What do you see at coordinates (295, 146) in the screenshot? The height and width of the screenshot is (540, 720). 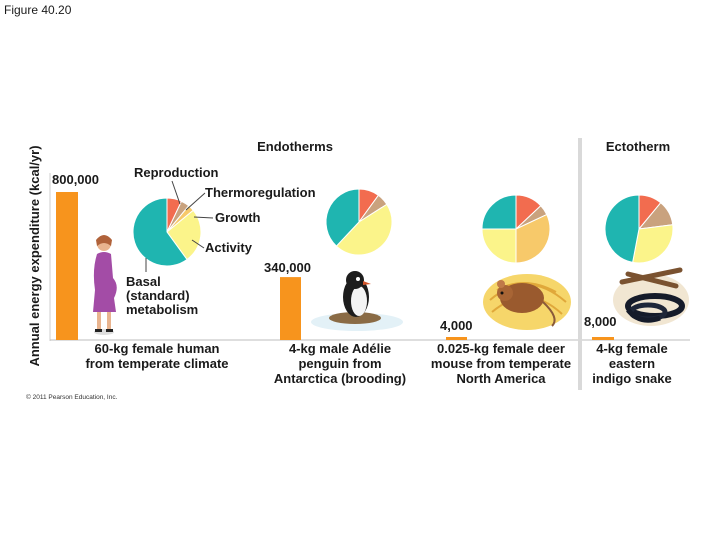 I see `group-label-endotherms: Endotherms` at bounding box center [295, 146].